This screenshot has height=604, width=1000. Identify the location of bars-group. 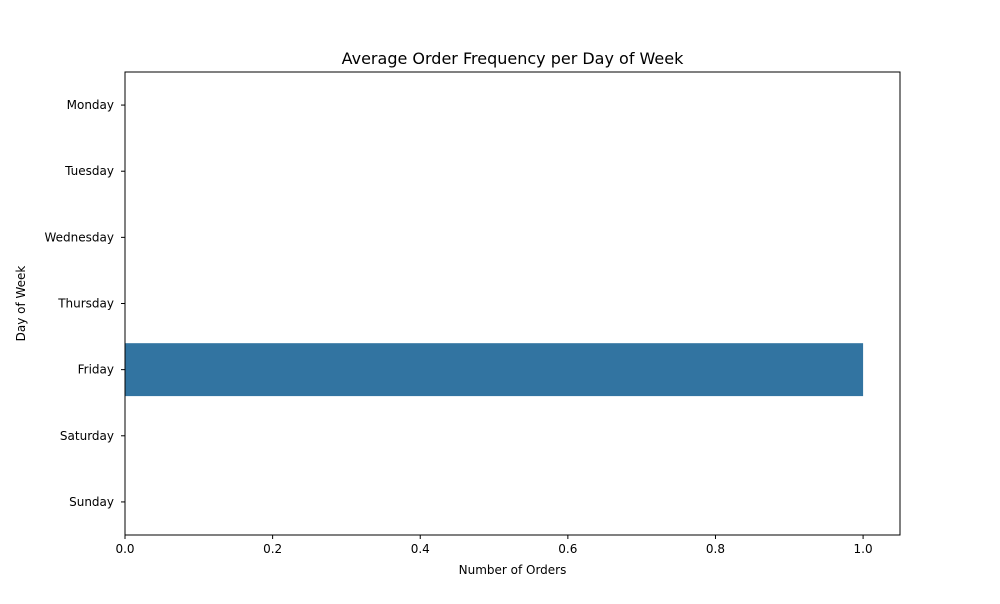
(494, 370).